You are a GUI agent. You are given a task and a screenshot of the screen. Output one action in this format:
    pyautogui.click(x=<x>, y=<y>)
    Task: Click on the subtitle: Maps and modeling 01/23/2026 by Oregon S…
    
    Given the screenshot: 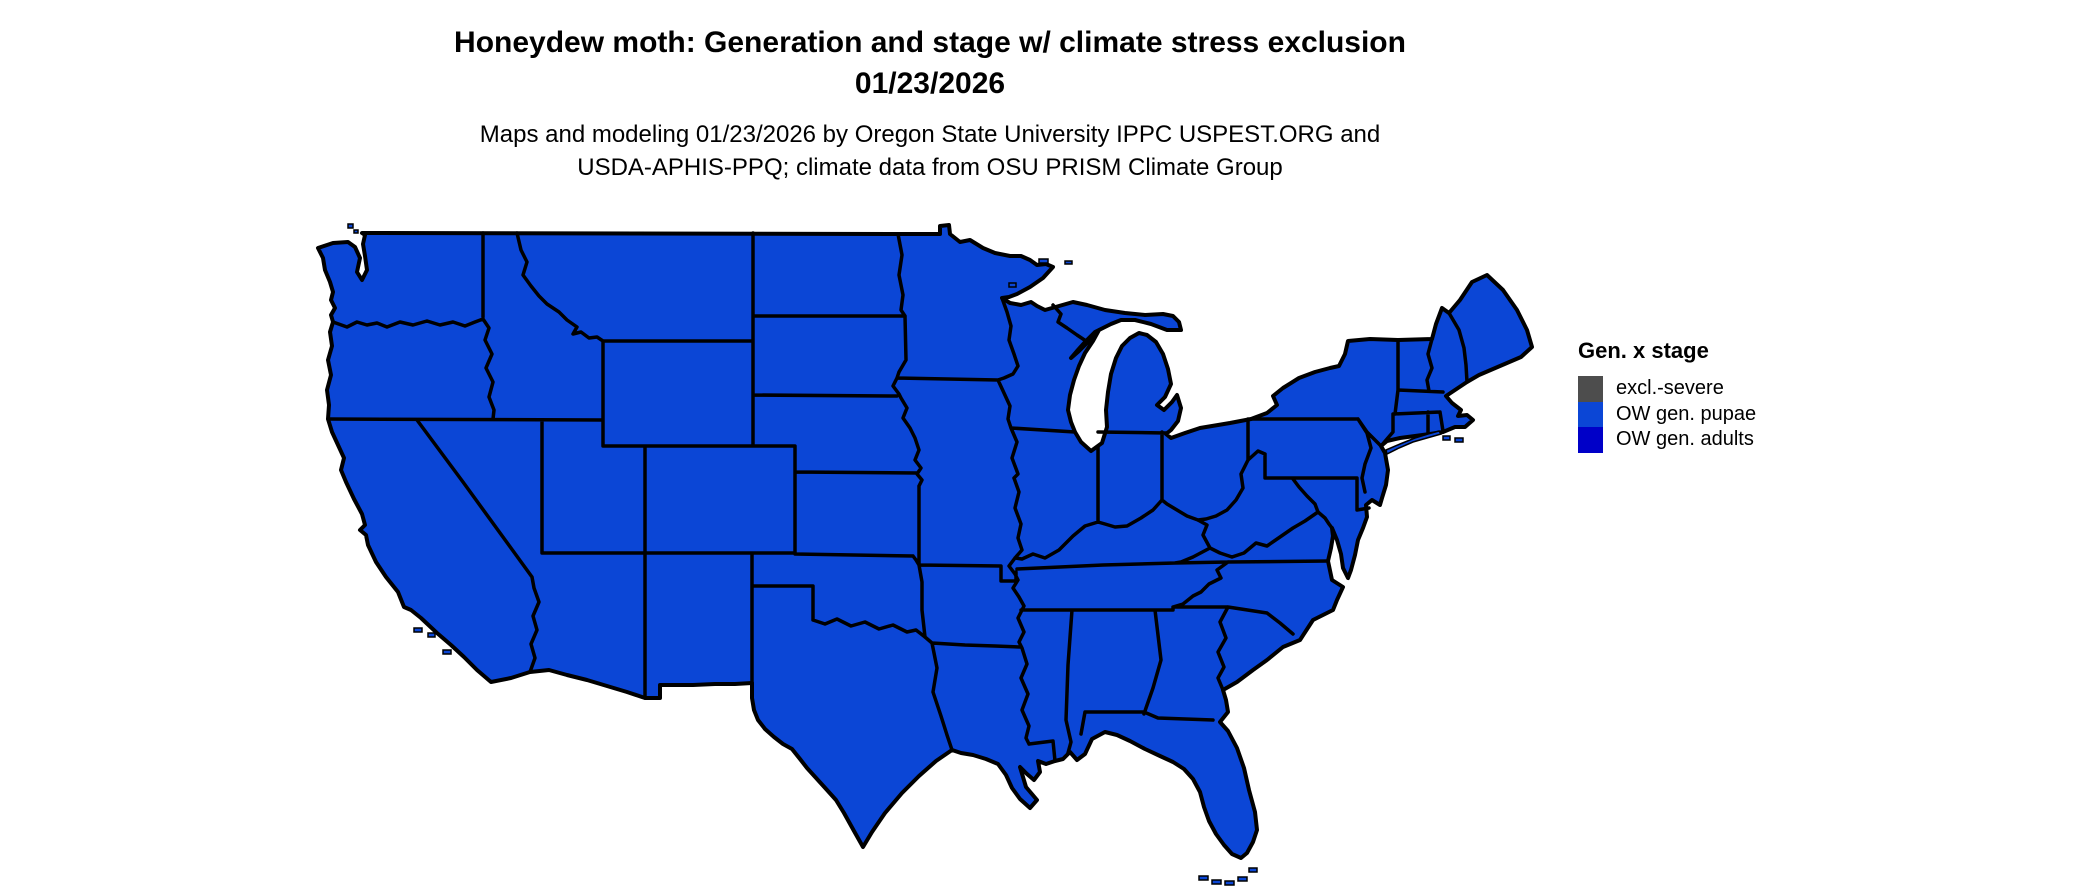 What is the action you would take?
    pyautogui.click(x=930, y=151)
    